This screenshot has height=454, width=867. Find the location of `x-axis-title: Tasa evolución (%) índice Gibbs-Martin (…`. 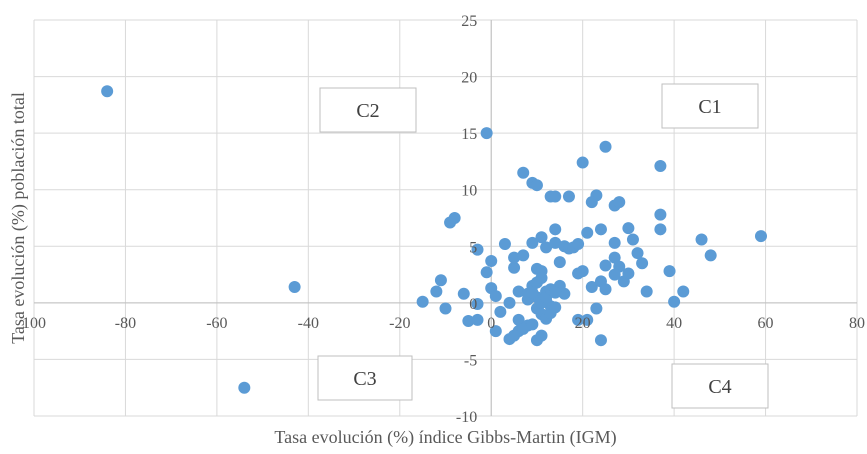

x-axis-title: Tasa evolución (%) índice Gibbs-Martin (… is located at coordinates (445, 437).